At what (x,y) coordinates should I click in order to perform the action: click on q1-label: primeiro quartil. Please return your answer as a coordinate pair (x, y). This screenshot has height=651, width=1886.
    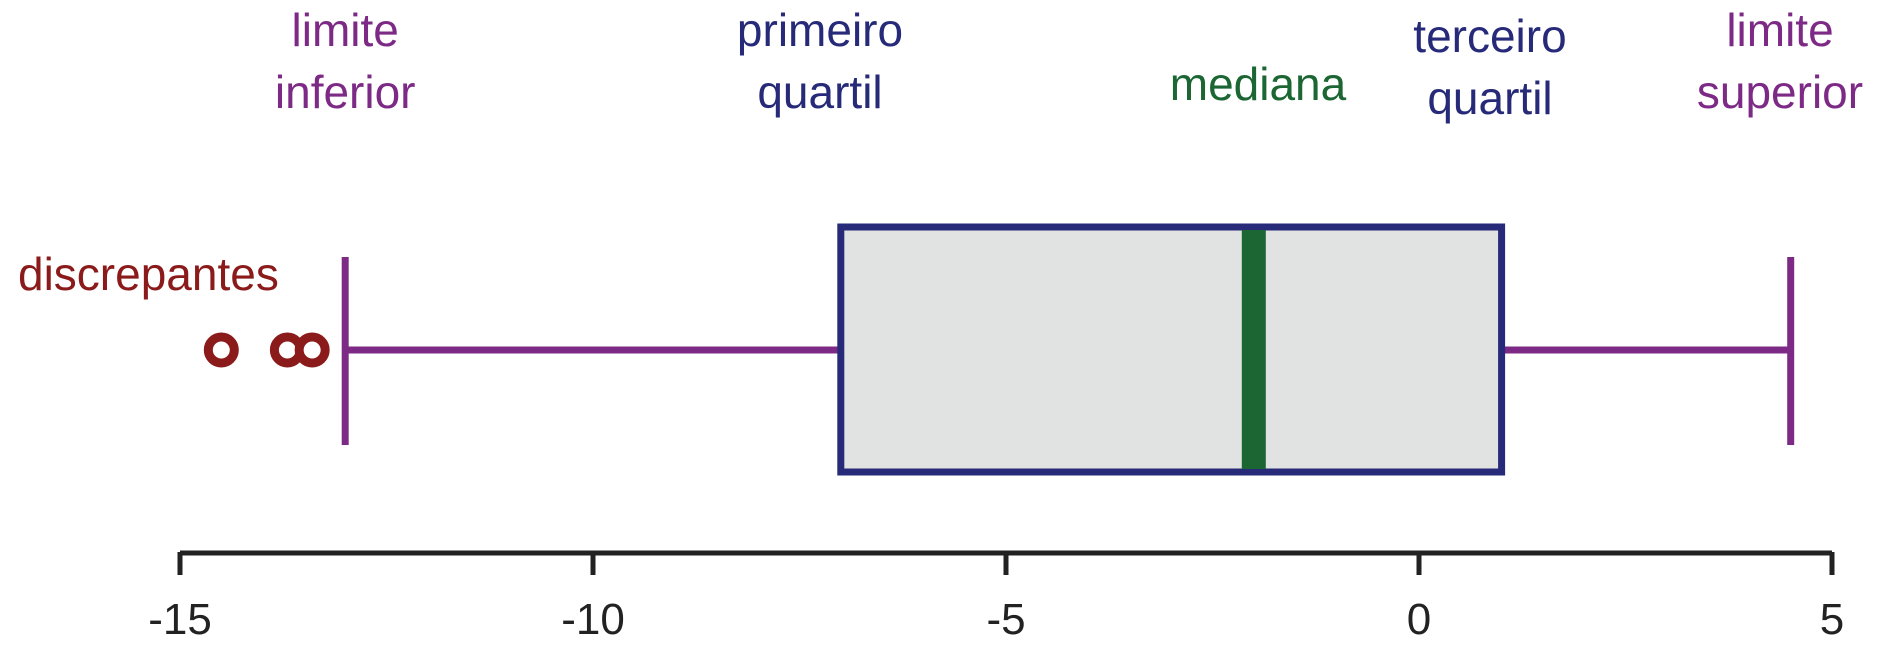
    Looking at the image, I should click on (820, 61).